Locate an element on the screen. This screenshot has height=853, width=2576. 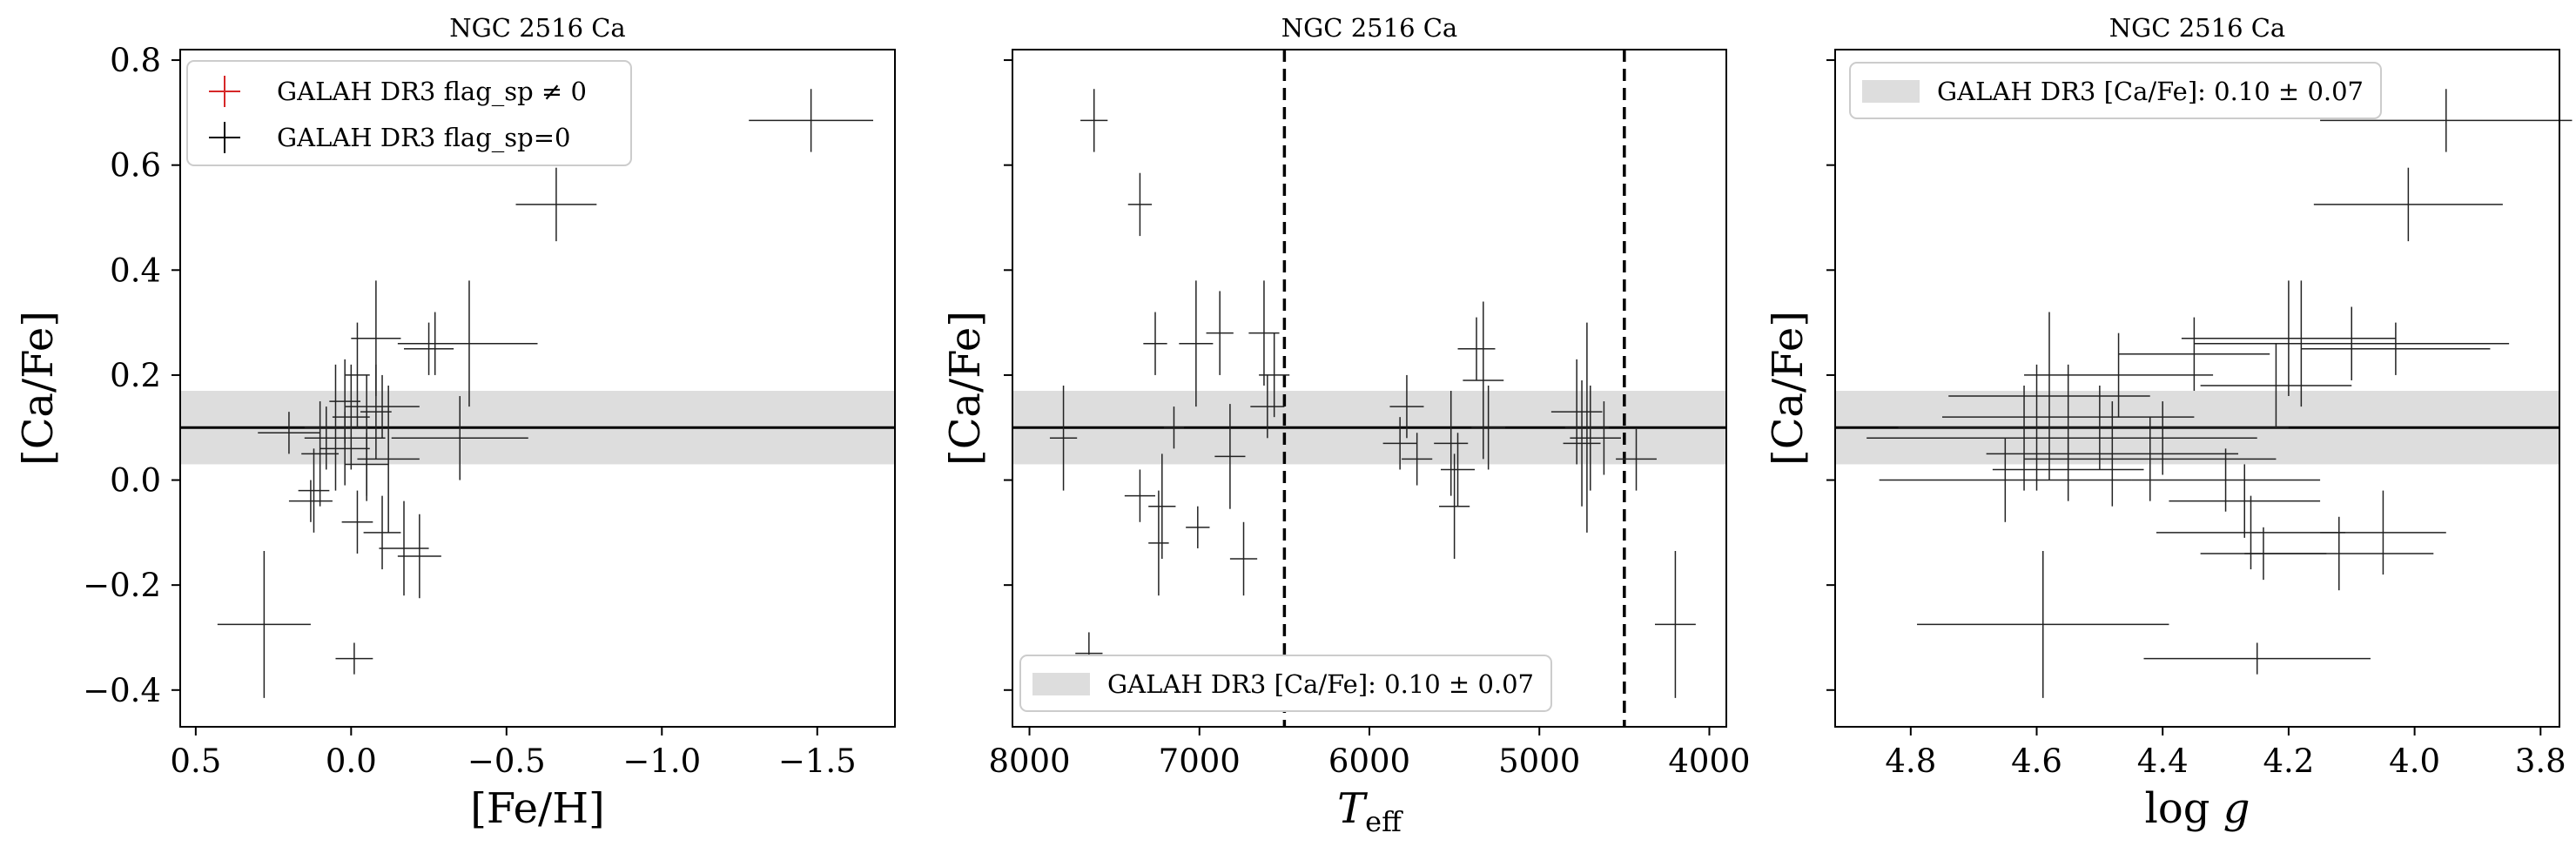
legend-label: GALAH DR3 flag_sp=0 is located at coordinates (423, 138).